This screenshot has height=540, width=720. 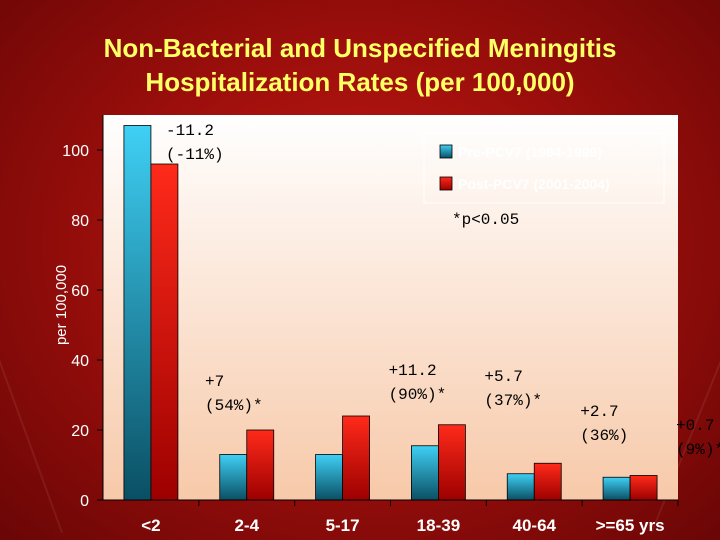 What do you see at coordinates (599, 412) in the screenshot?
I see `annotation-4-line-0: +2.7` at bounding box center [599, 412].